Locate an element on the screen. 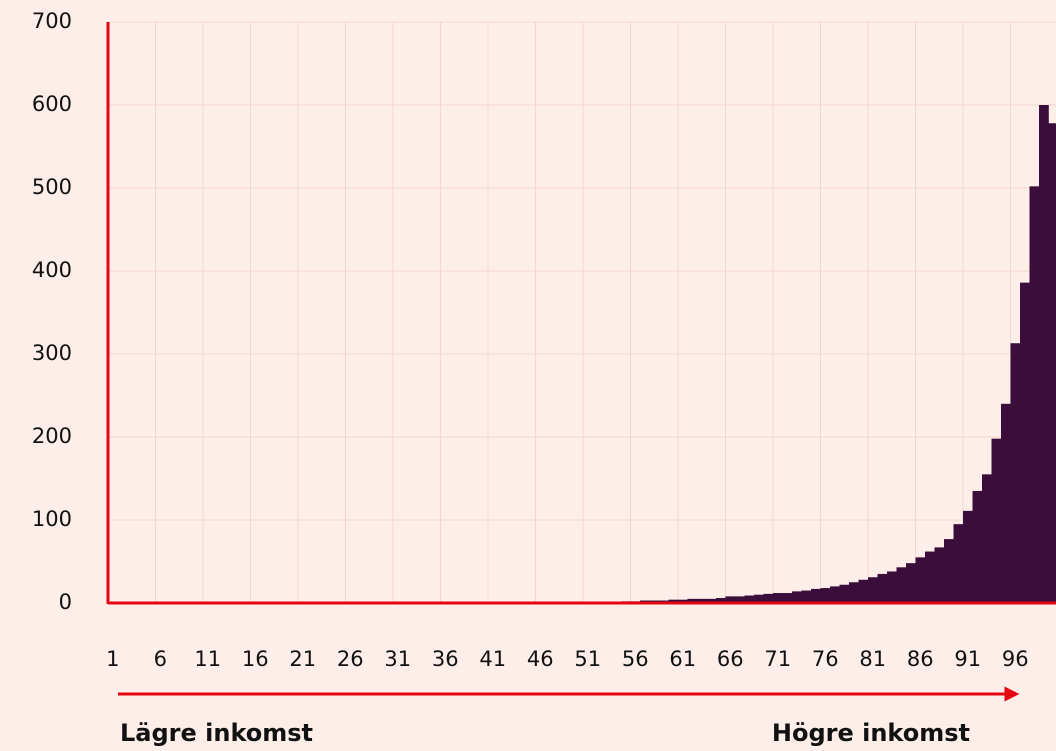 The height and width of the screenshot is (751, 1056). arrow-label-left: Lägre inkomst is located at coordinates (216, 733).